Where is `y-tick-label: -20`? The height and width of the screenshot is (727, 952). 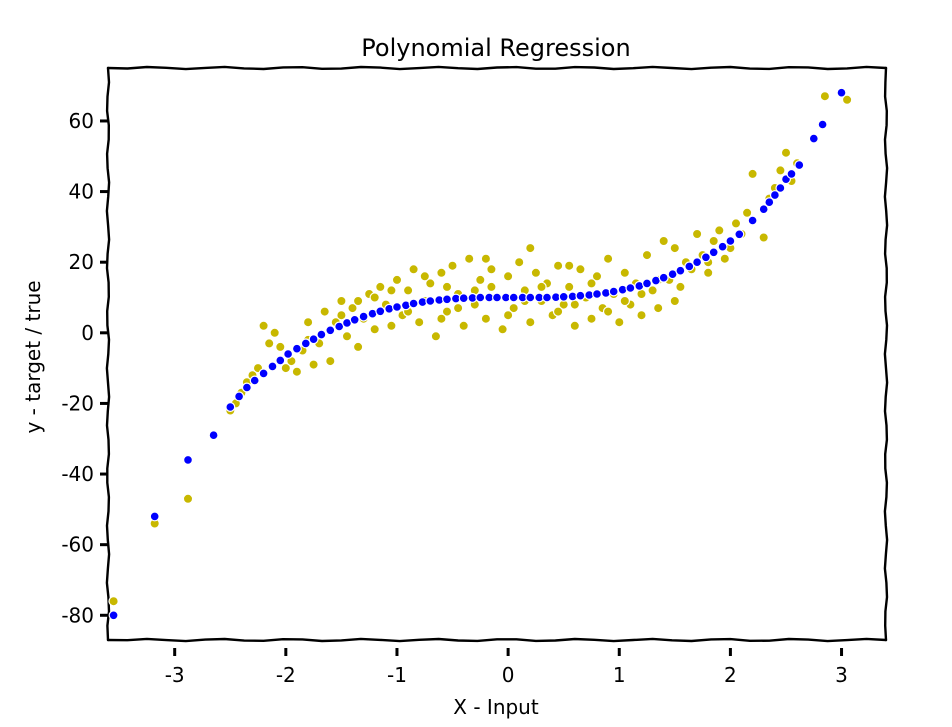 y-tick-label: -20 is located at coordinates (77, 403).